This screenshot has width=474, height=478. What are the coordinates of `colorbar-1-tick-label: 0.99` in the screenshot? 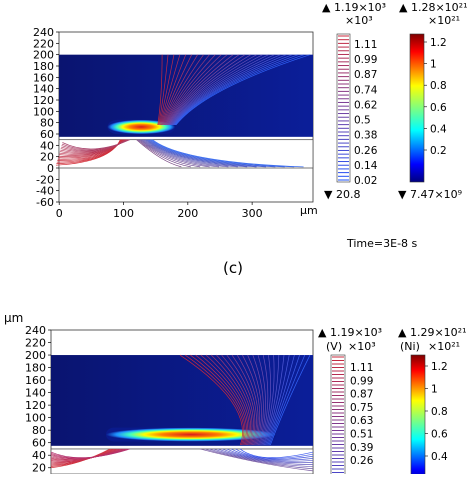 It's located at (365, 60).